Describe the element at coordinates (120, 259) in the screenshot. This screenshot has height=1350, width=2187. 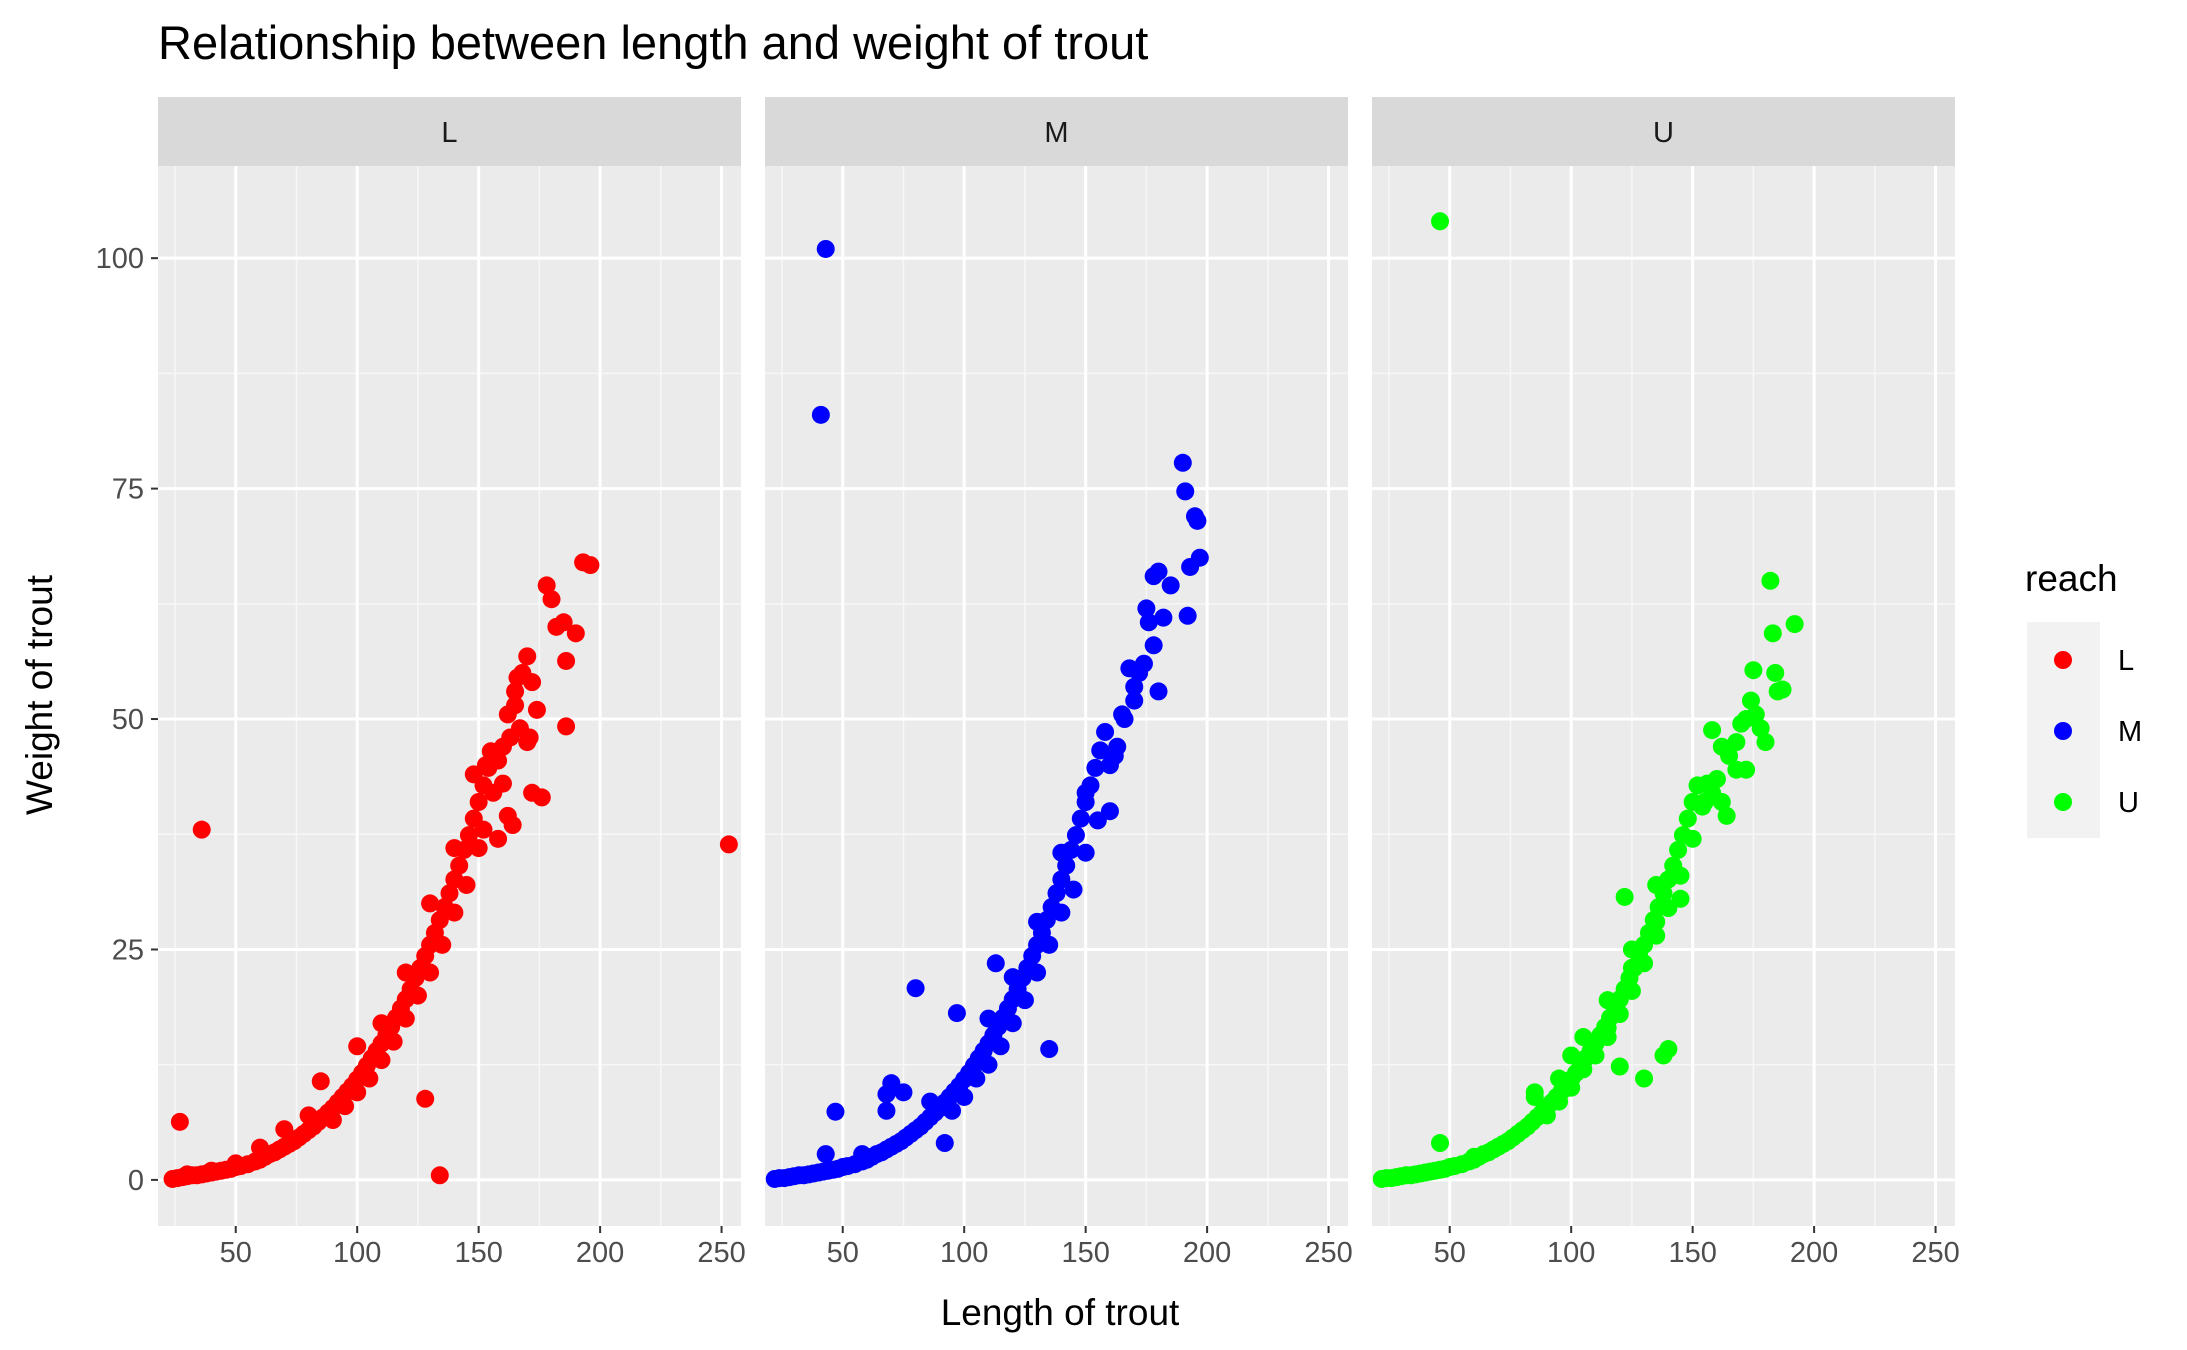
I see `y-tick-label: 100` at that location.